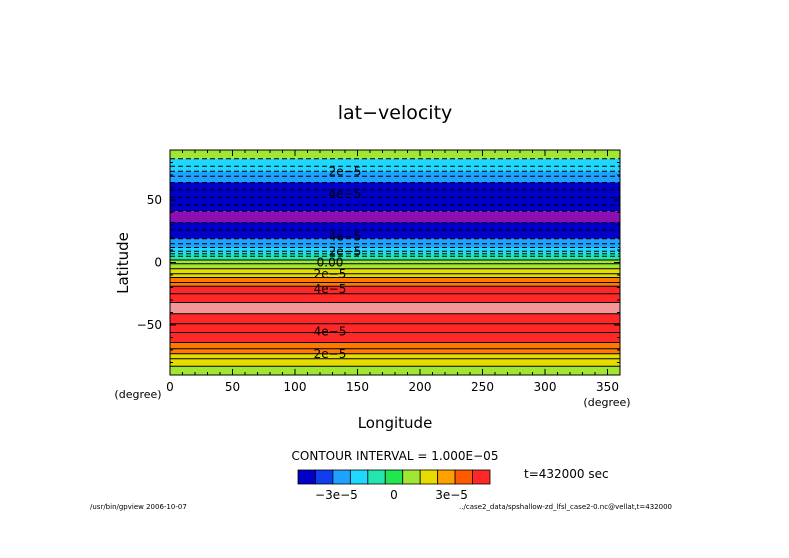 Image resolution: width=789 pixels, height=558 pixels. I want to click on y-tick-label: 0, so click(158, 263).